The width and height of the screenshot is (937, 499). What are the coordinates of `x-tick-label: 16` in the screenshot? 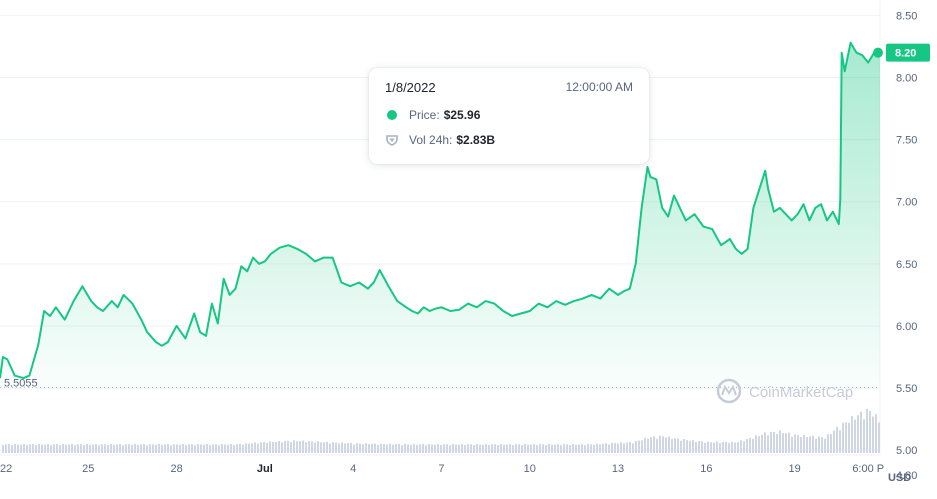 It's located at (706, 469).